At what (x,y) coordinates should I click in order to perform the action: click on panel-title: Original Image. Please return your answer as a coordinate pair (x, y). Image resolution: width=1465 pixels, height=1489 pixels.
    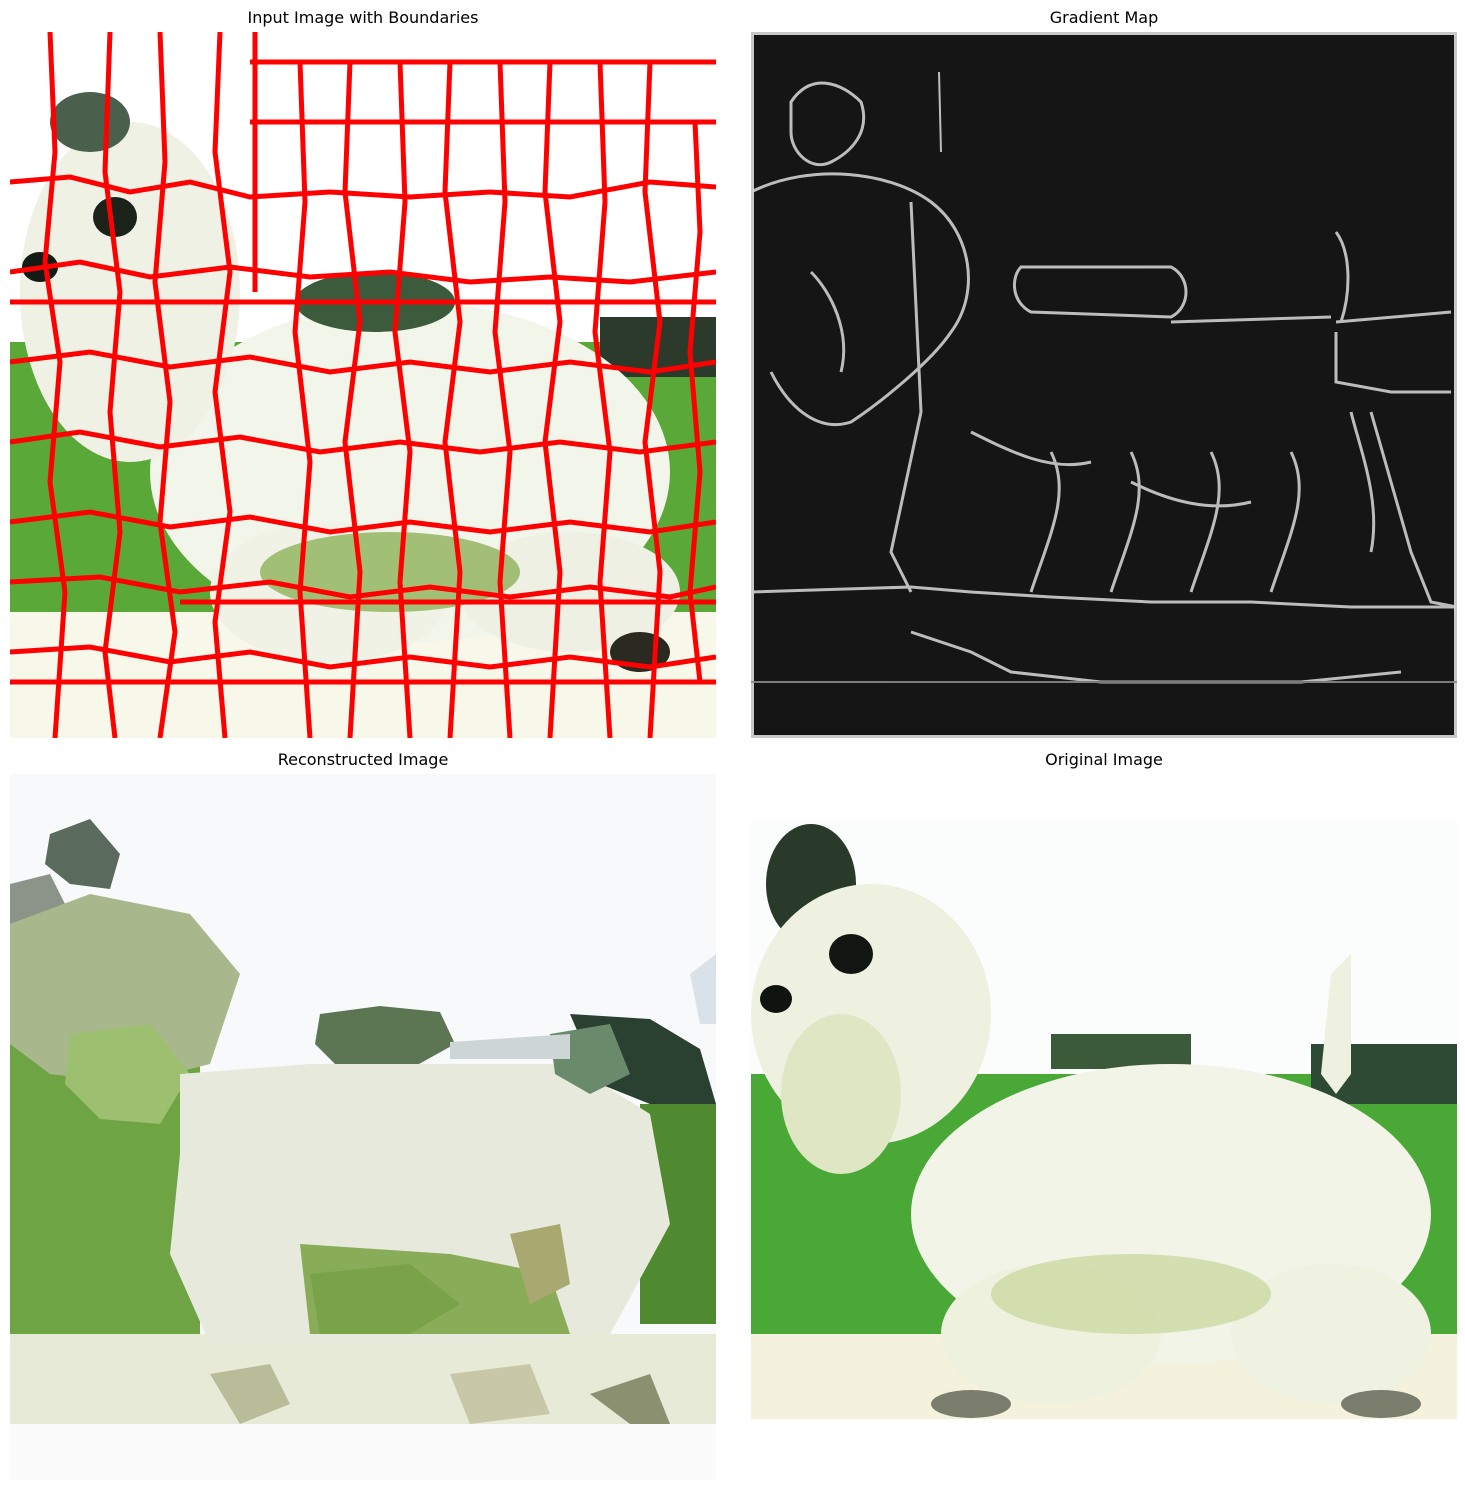
    Looking at the image, I should click on (1104, 759).